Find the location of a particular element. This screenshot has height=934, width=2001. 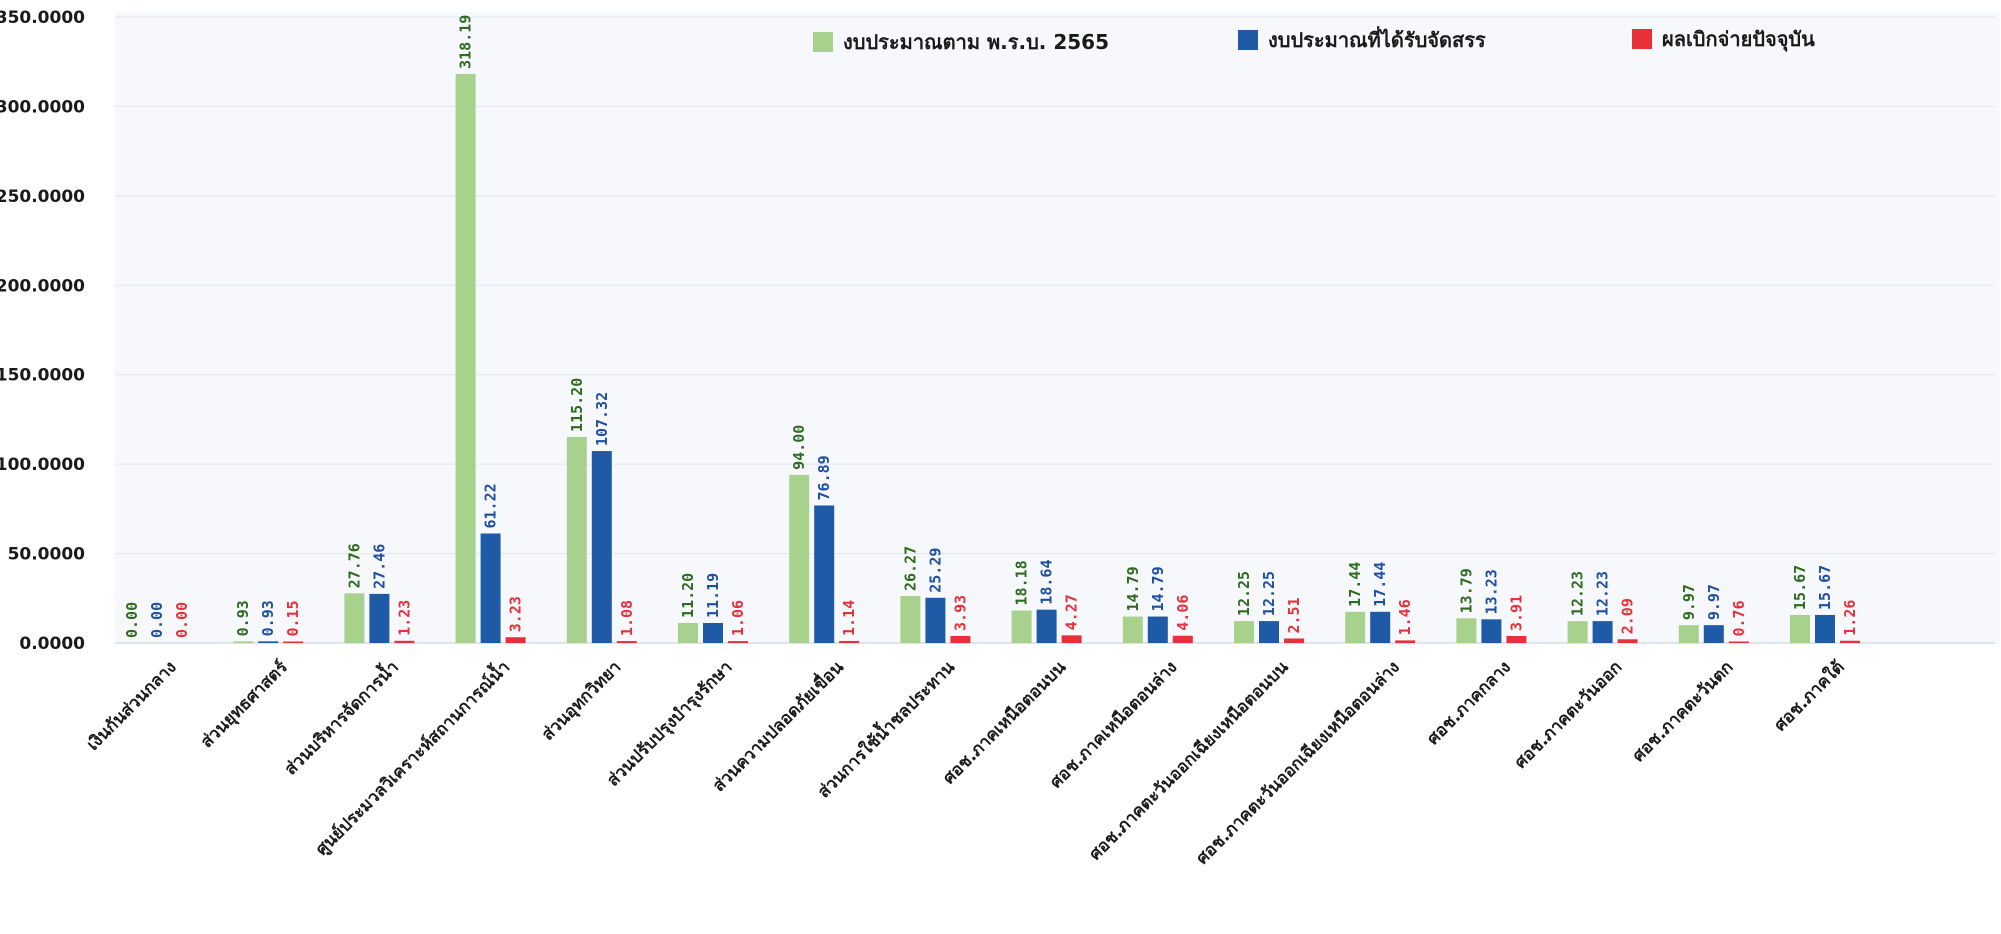

data-label: 2.09 is located at coordinates (1628, 616).